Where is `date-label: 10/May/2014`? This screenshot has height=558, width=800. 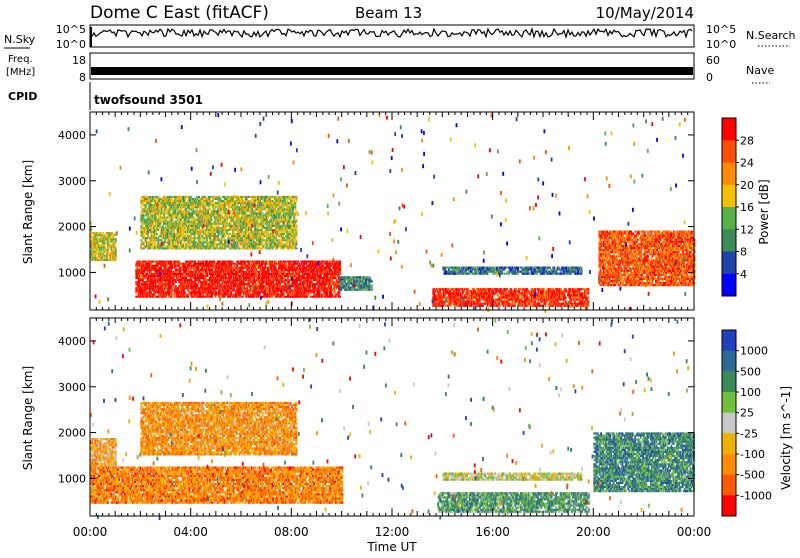 date-label: 10/May/2014 is located at coordinates (645, 13).